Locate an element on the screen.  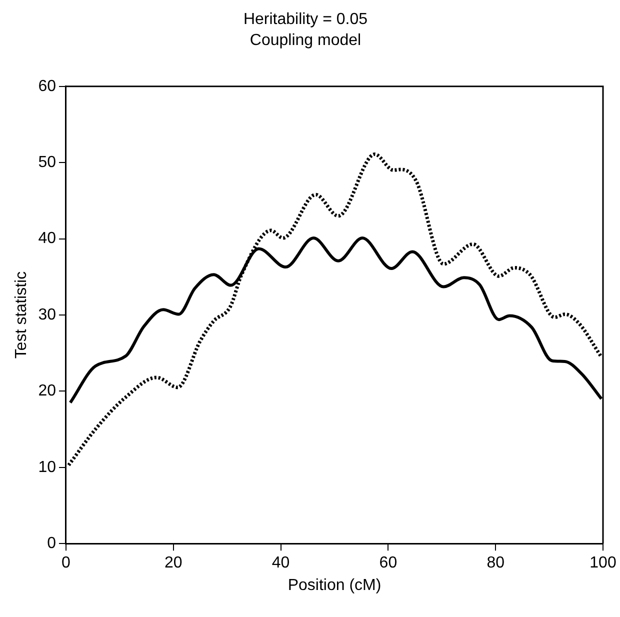
x-axis-title: Position (cM) is located at coordinates (335, 585).